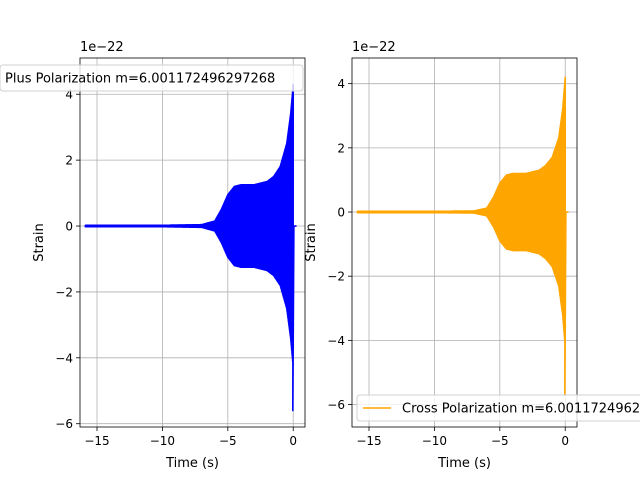 Image resolution: width=640 pixels, height=480 pixels. I want to click on legend: Cross Polarization m=6.001172496297268, so click(498, 408).